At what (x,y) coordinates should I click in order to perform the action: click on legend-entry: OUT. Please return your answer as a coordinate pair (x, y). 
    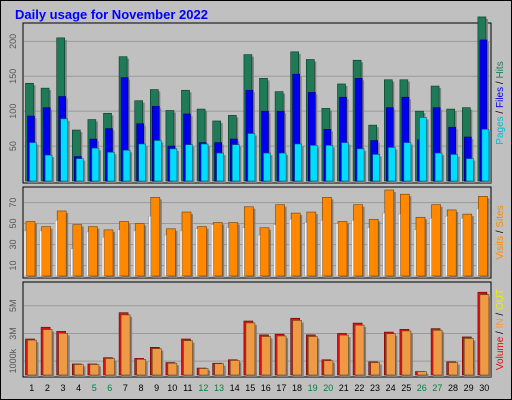
    Looking at the image, I should click on (500, 299).